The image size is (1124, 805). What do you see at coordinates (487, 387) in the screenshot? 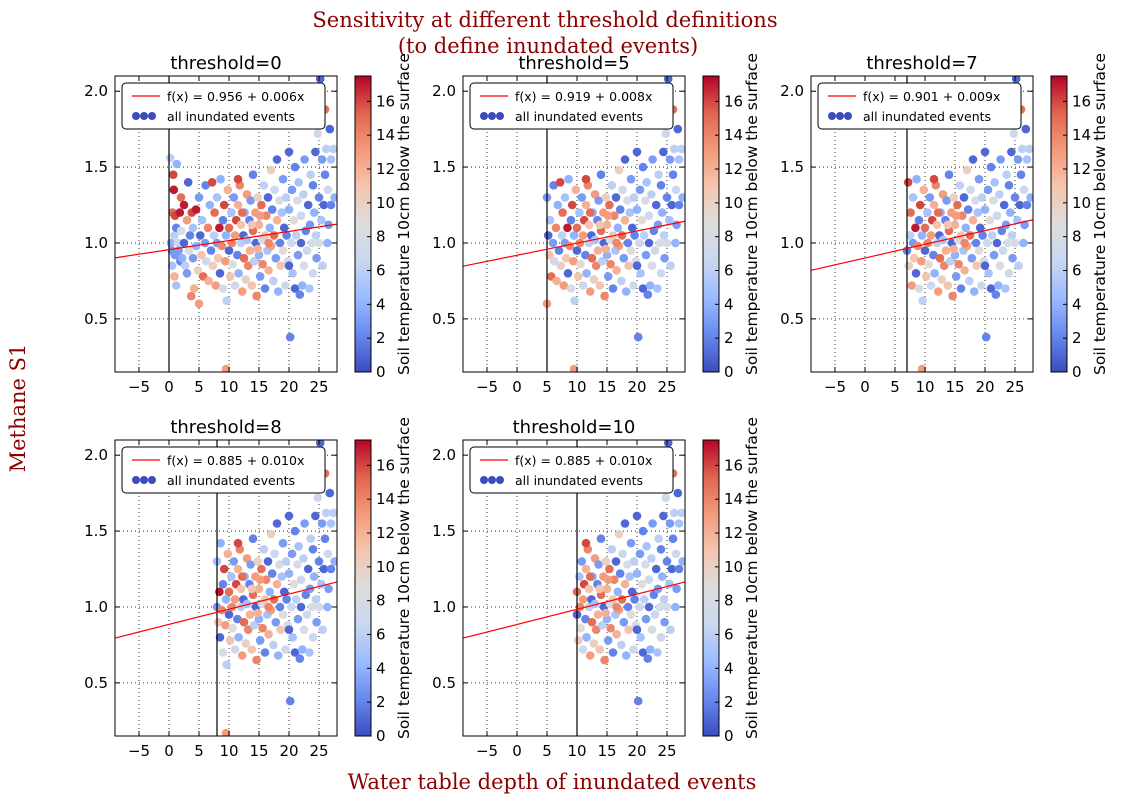
I see `x-tick-label: −5` at bounding box center [487, 387].